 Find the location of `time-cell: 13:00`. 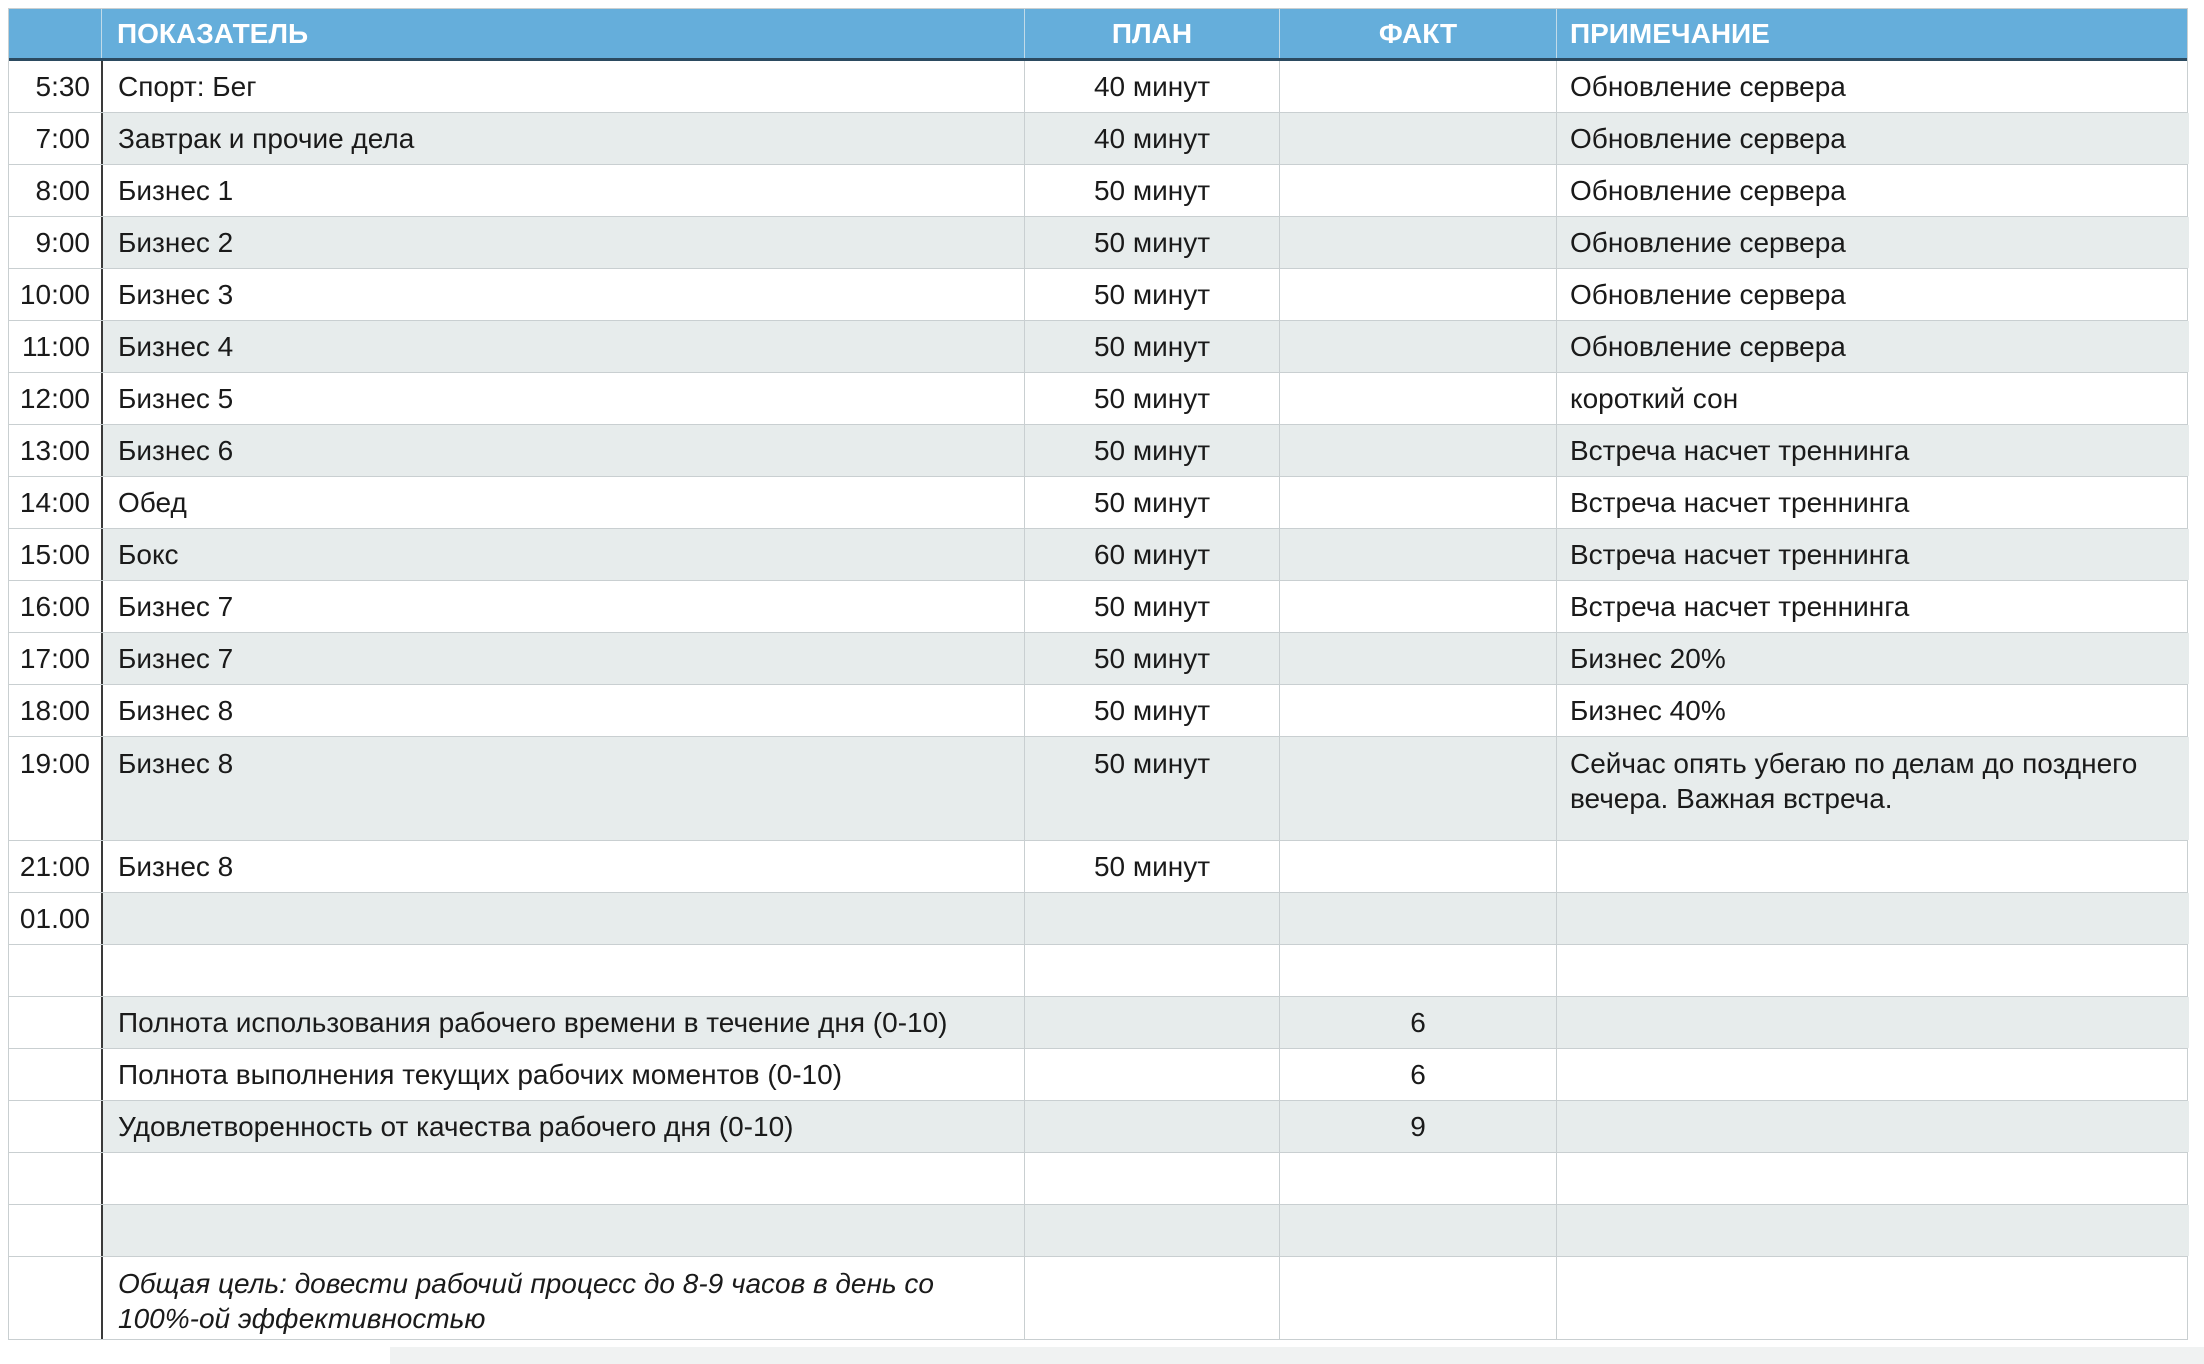

time-cell: 13:00 is located at coordinates (55, 450).